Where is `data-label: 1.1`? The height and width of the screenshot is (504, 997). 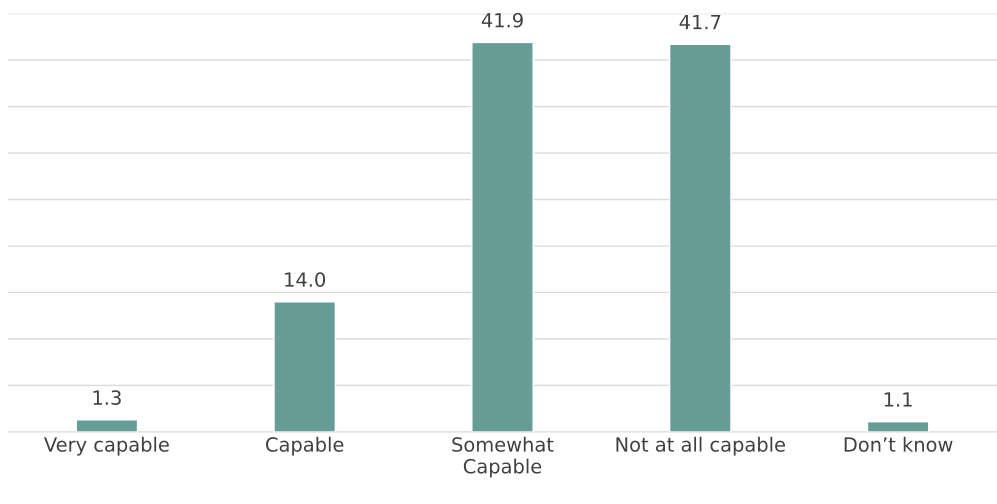
data-label: 1.1 is located at coordinates (898, 399).